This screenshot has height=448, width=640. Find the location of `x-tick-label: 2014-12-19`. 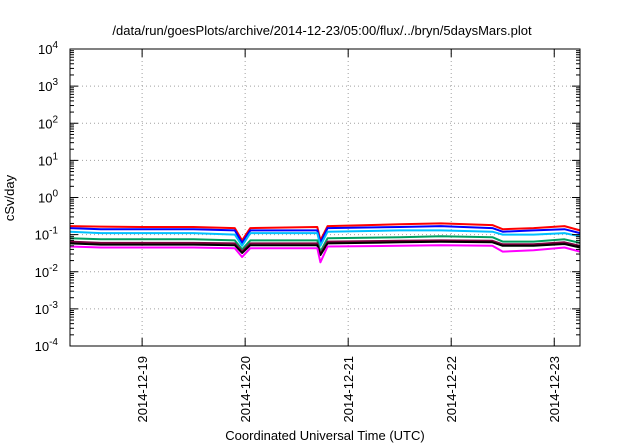

x-tick-label: 2014-12-19 is located at coordinates (142, 389).